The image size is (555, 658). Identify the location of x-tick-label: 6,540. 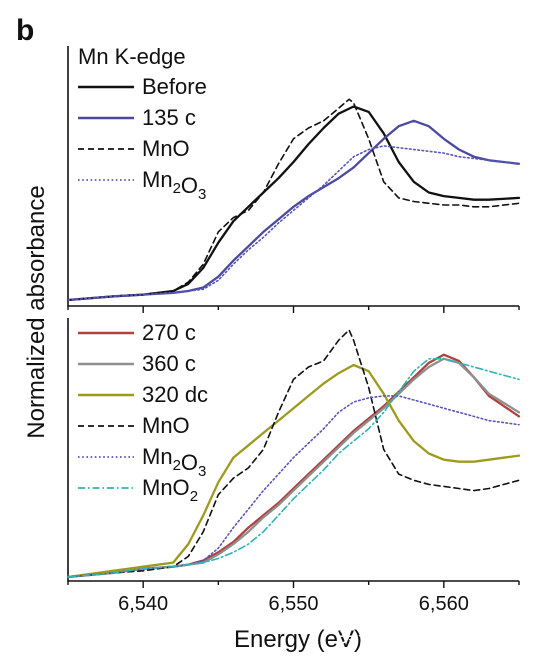
(143, 604).